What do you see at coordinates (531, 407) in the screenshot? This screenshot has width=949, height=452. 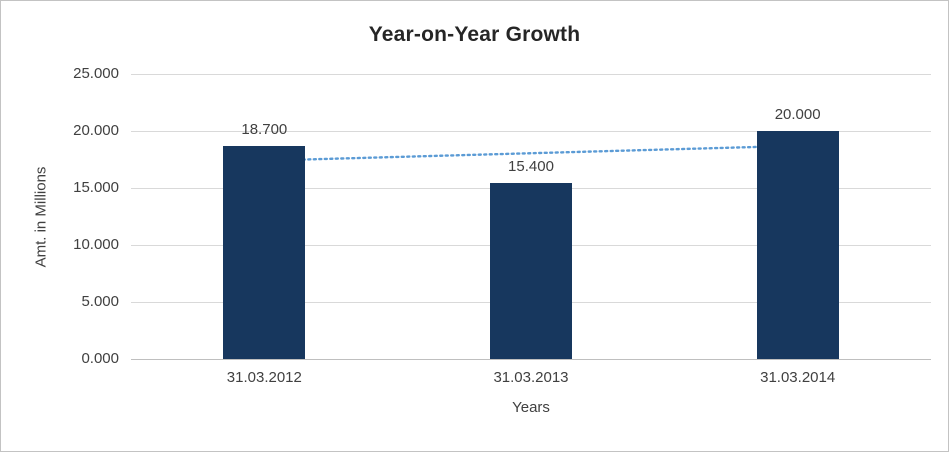 I see `x-axis-title: Years` at bounding box center [531, 407].